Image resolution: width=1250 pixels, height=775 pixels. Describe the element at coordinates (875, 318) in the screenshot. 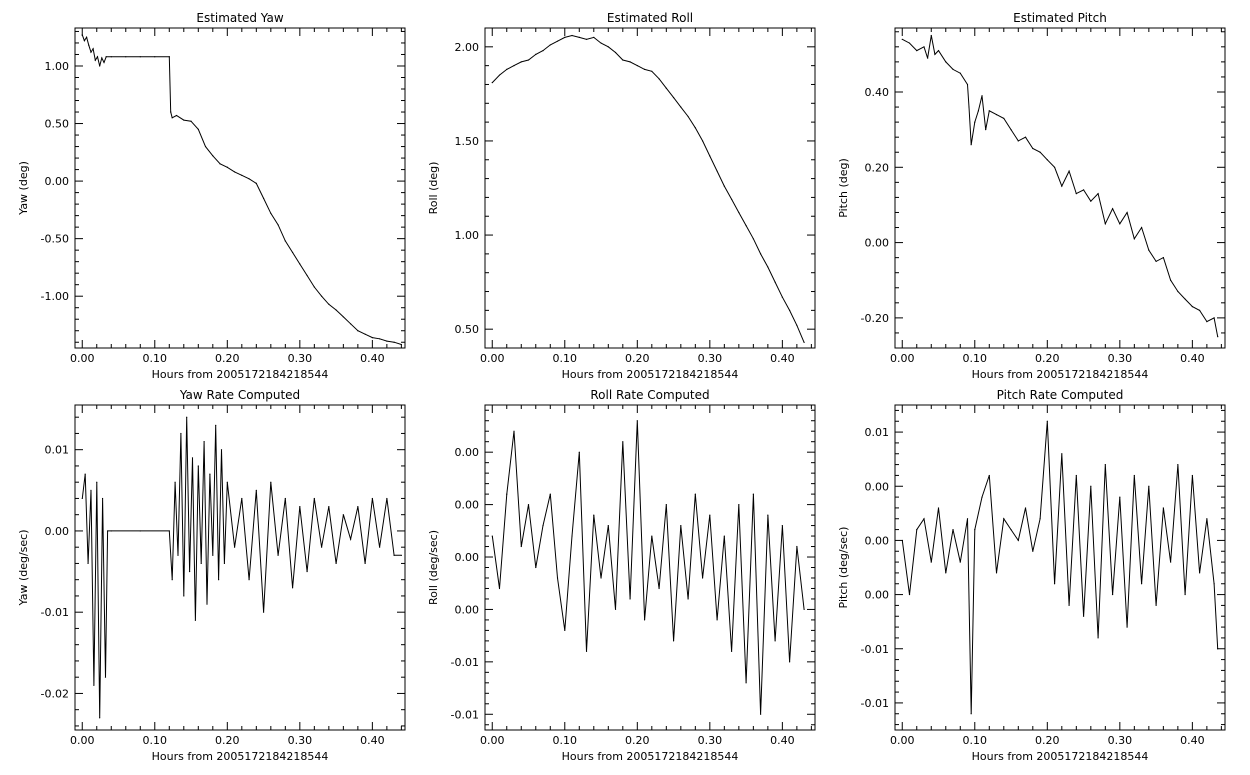

I see `y-tick-label: -0.20` at that location.